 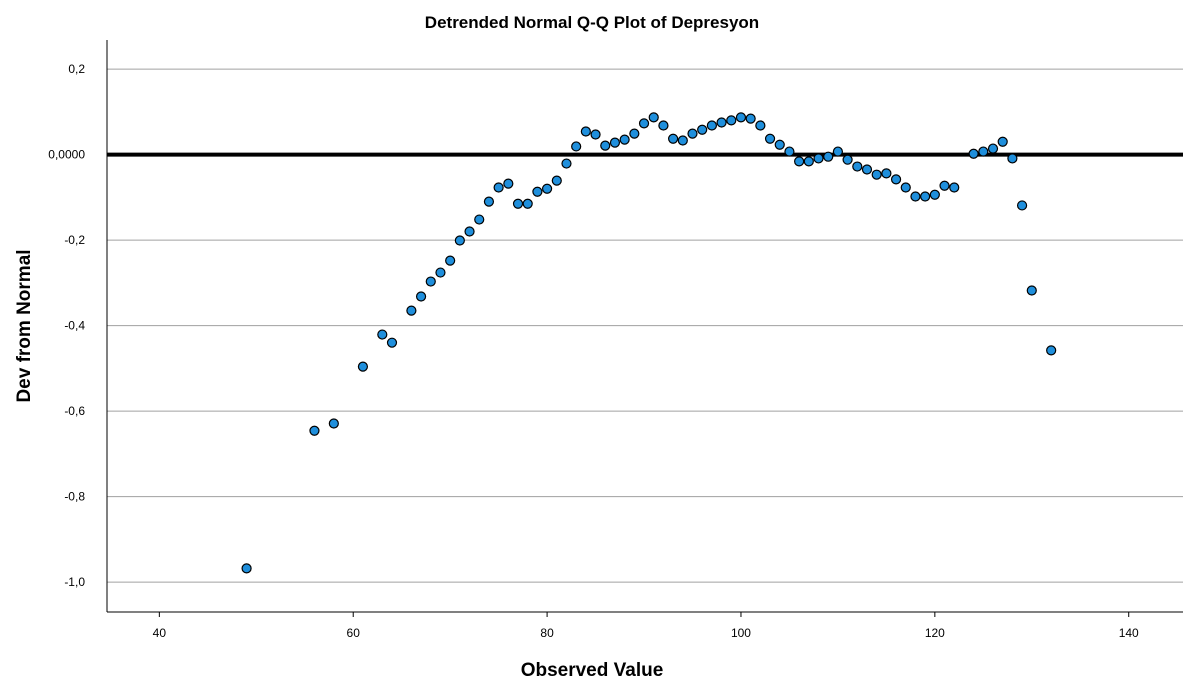 I want to click on x-tick-label: 120, so click(x=935, y=633).